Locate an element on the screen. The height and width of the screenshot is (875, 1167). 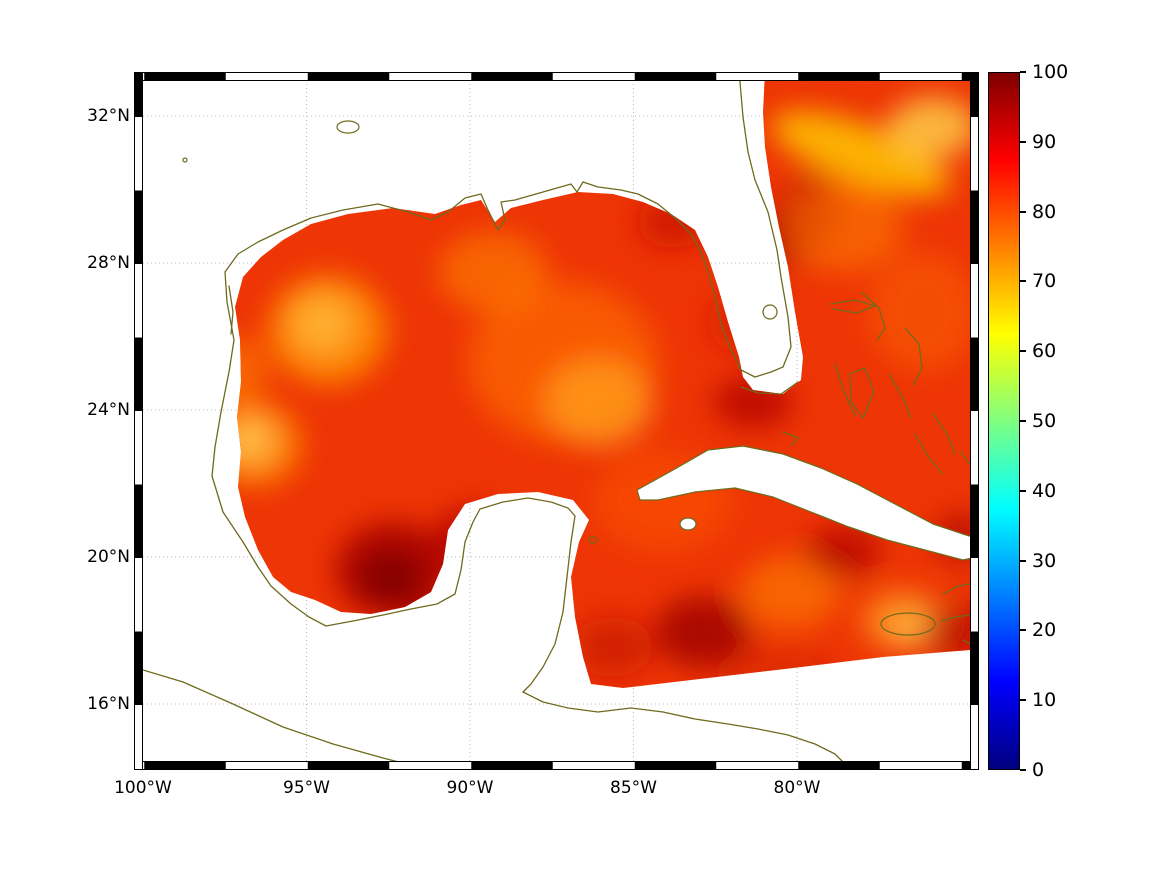
lon-tick-label: 80°W is located at coordinates (797, 788).